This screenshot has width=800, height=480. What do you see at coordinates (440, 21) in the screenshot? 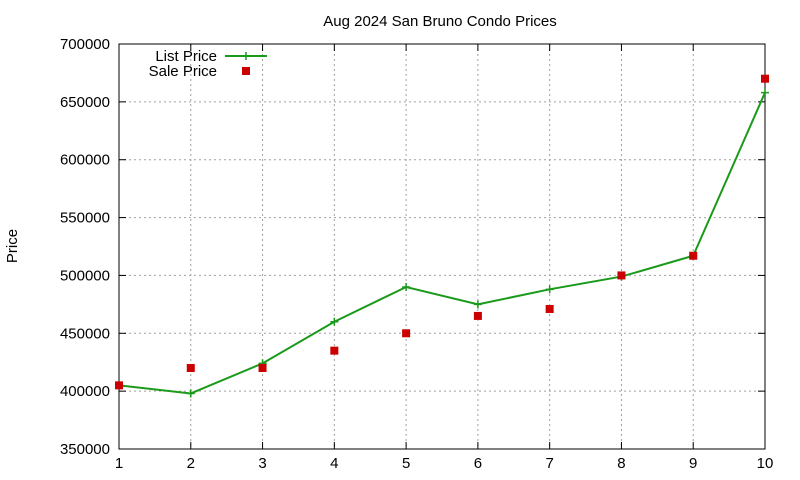
I see `chart-title: Aug 2024 San Bruno Condo Prices` at bounding box center [440, 21].